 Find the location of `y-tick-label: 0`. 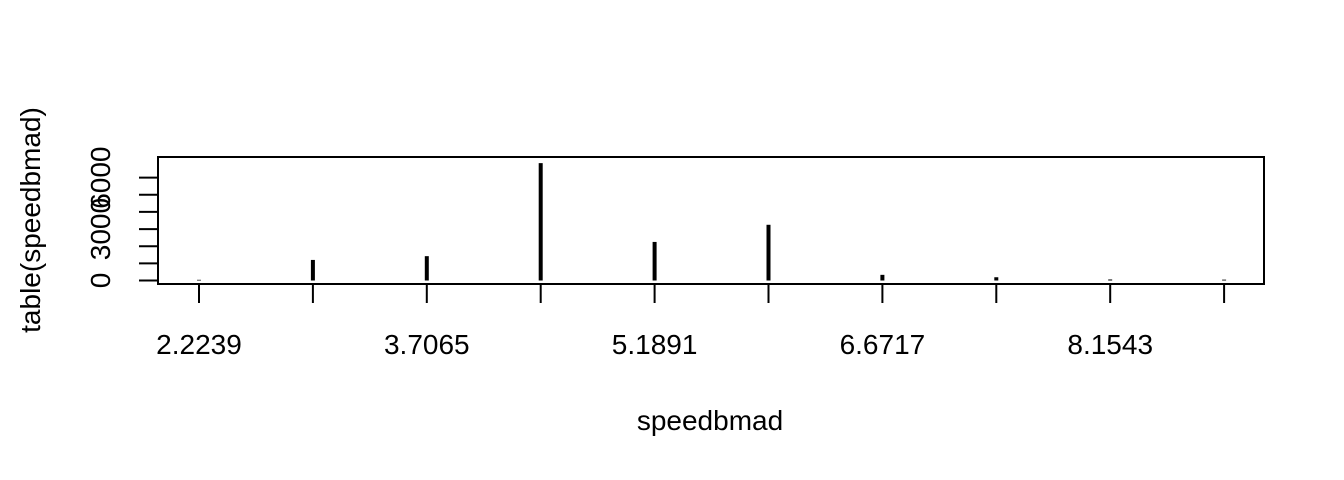

y-tick-label: 0 is located at coordinates (100, 281).